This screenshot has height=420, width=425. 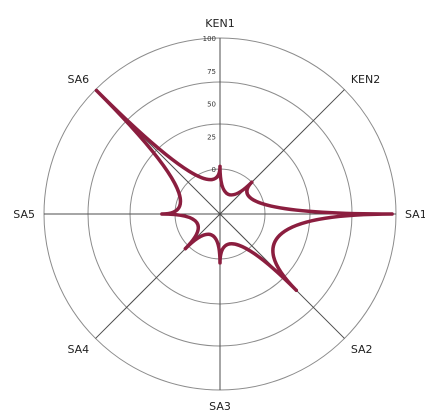 What do you see at coordinates (365, 79) in the screenshot?
I see `axis-label-ken2: KEN2` at bounding box center [365, 79].